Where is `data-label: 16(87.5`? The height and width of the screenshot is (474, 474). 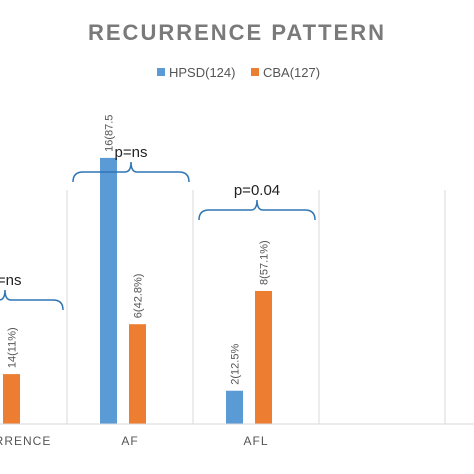
data-label: 16(87.5 is located at coordinates (110, 133).